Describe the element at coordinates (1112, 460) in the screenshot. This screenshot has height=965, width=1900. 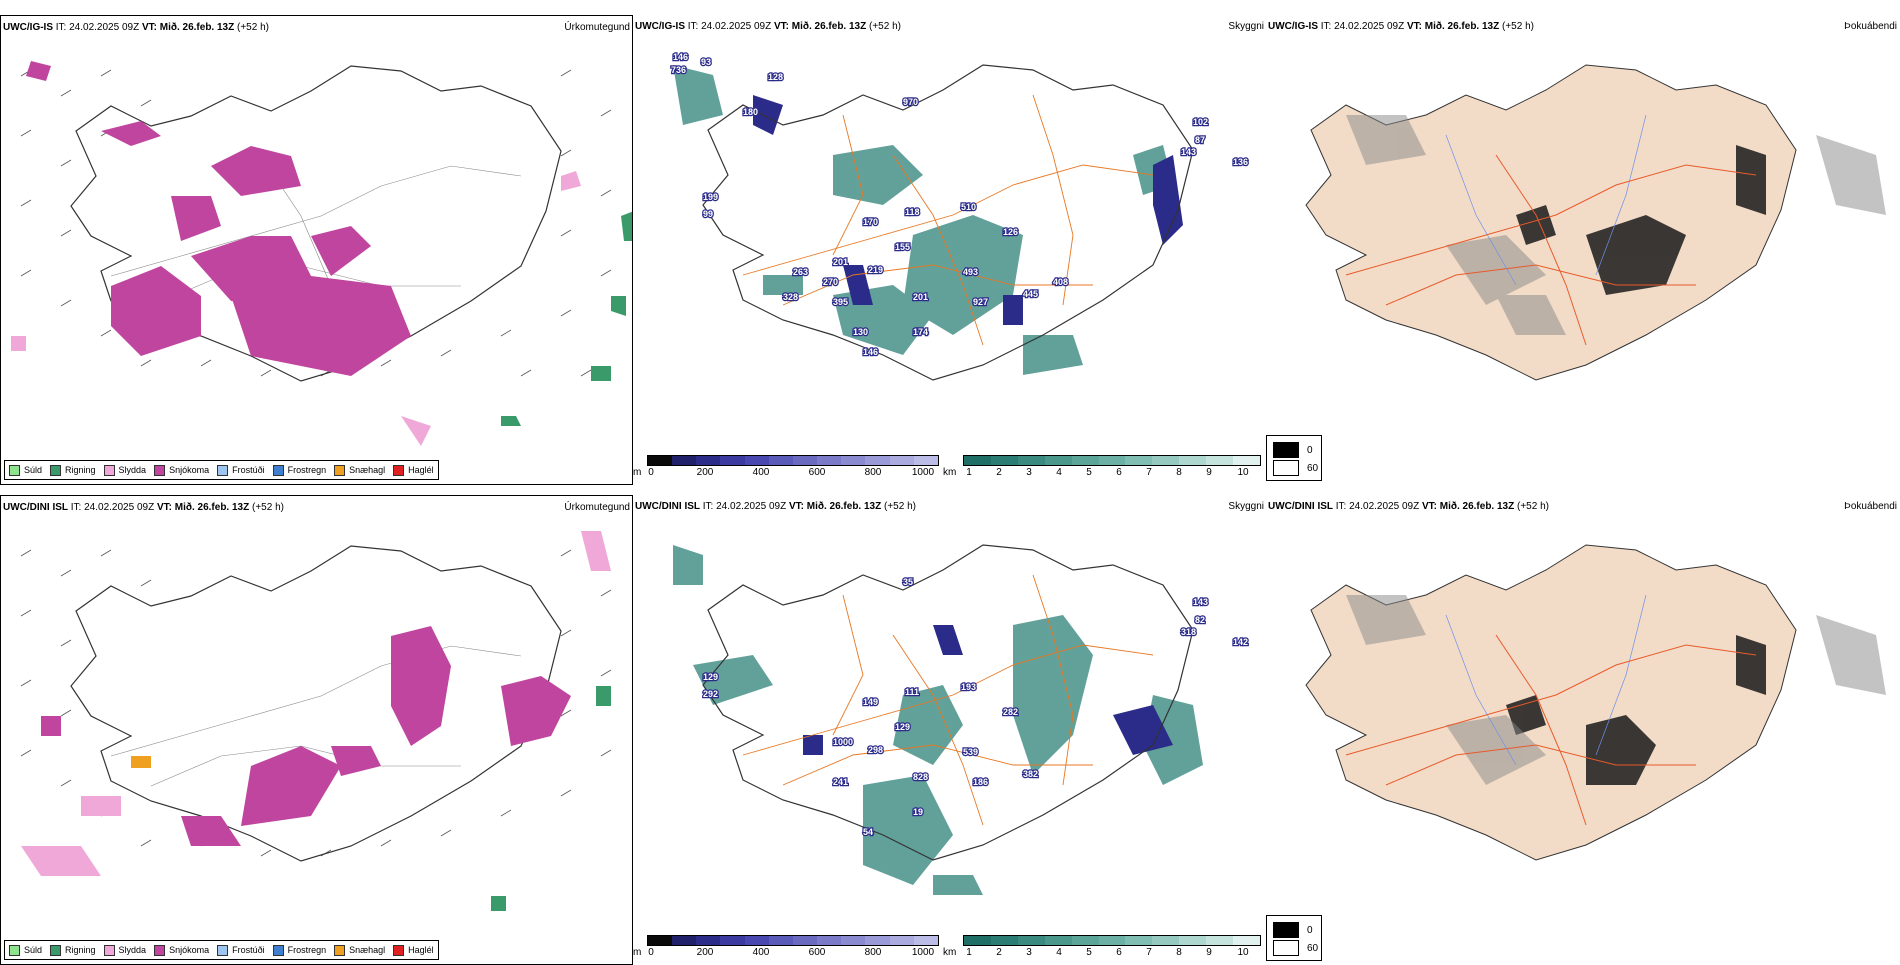
I see `colorbar-strip` at that location.